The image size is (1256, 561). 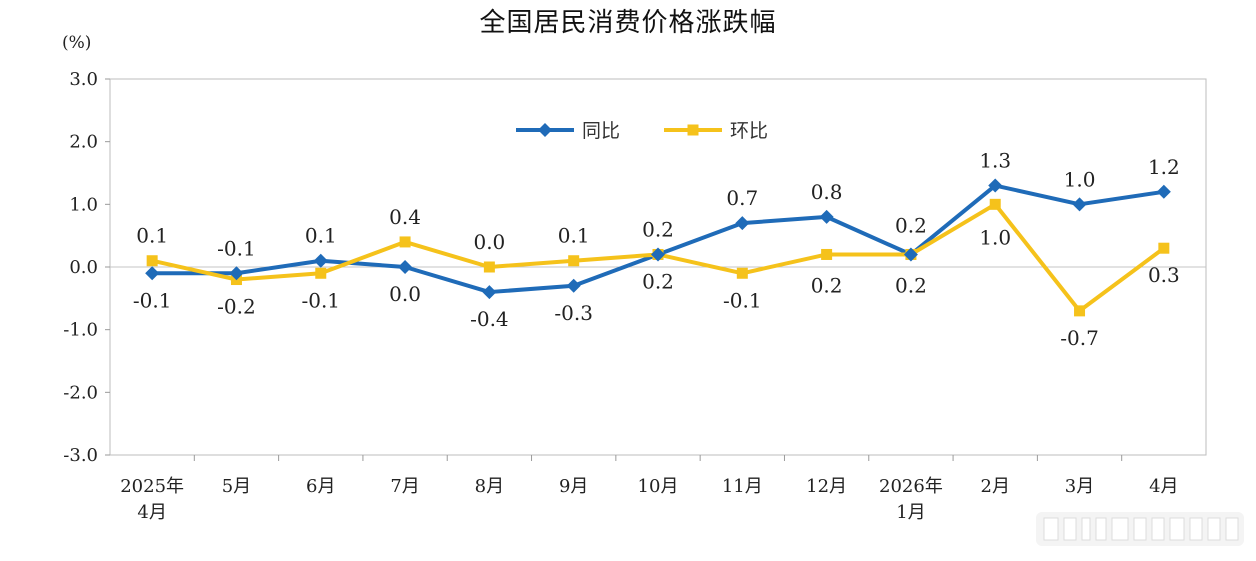 I want to click on x-tick-label: 2月, so click(x=995, y=486).